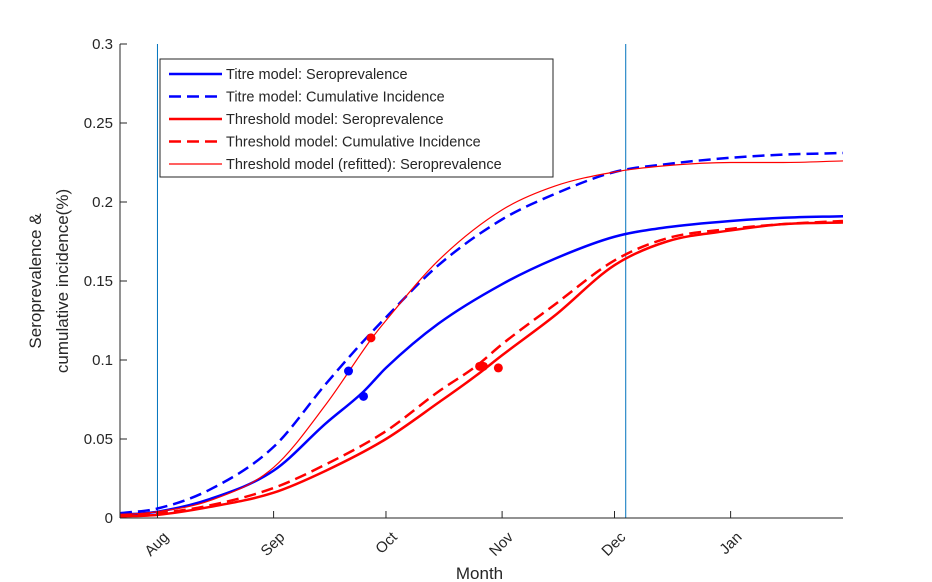  Describe the element at coordinates (335, 98) in the screenshot. I see `legend-label: Titre model: Cumulative Incidence` at that location.